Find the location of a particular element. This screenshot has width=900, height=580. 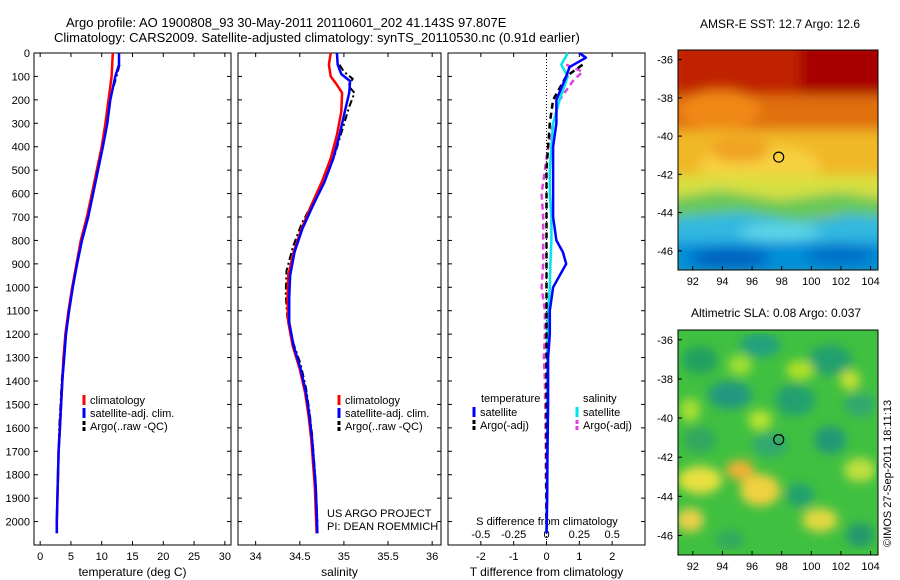

x-tick-label: -2 is located at coordinates (481, 557).